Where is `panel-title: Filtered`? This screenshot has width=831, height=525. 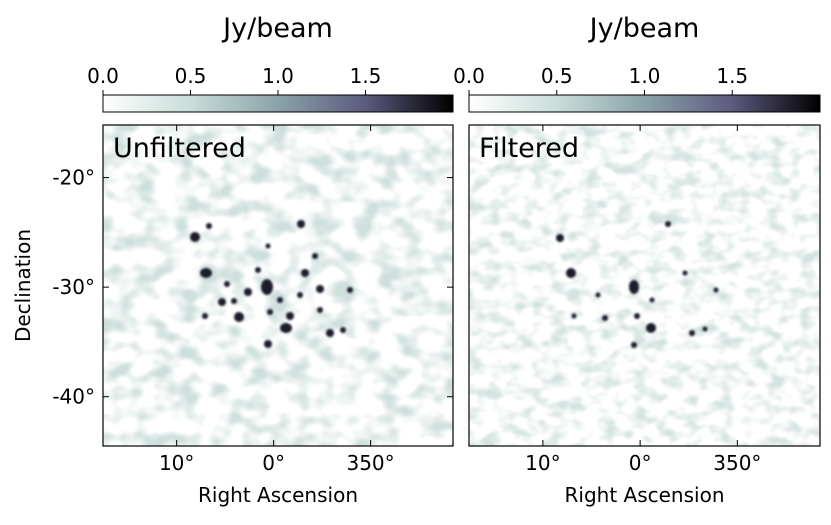
panel-title: Filtered is located at coordinates (529, 148).